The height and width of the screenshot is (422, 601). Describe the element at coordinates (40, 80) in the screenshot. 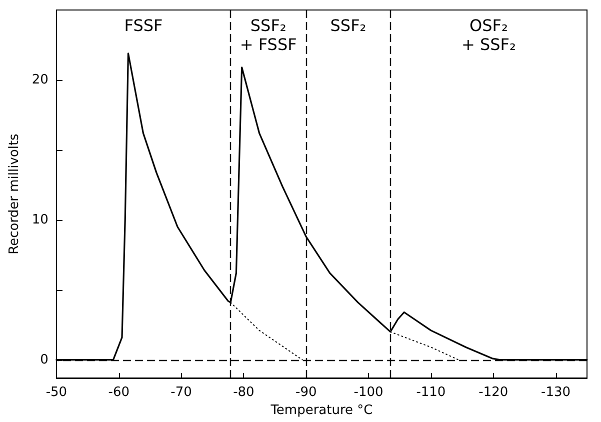

I see `y-tick-label: 20` at that location.